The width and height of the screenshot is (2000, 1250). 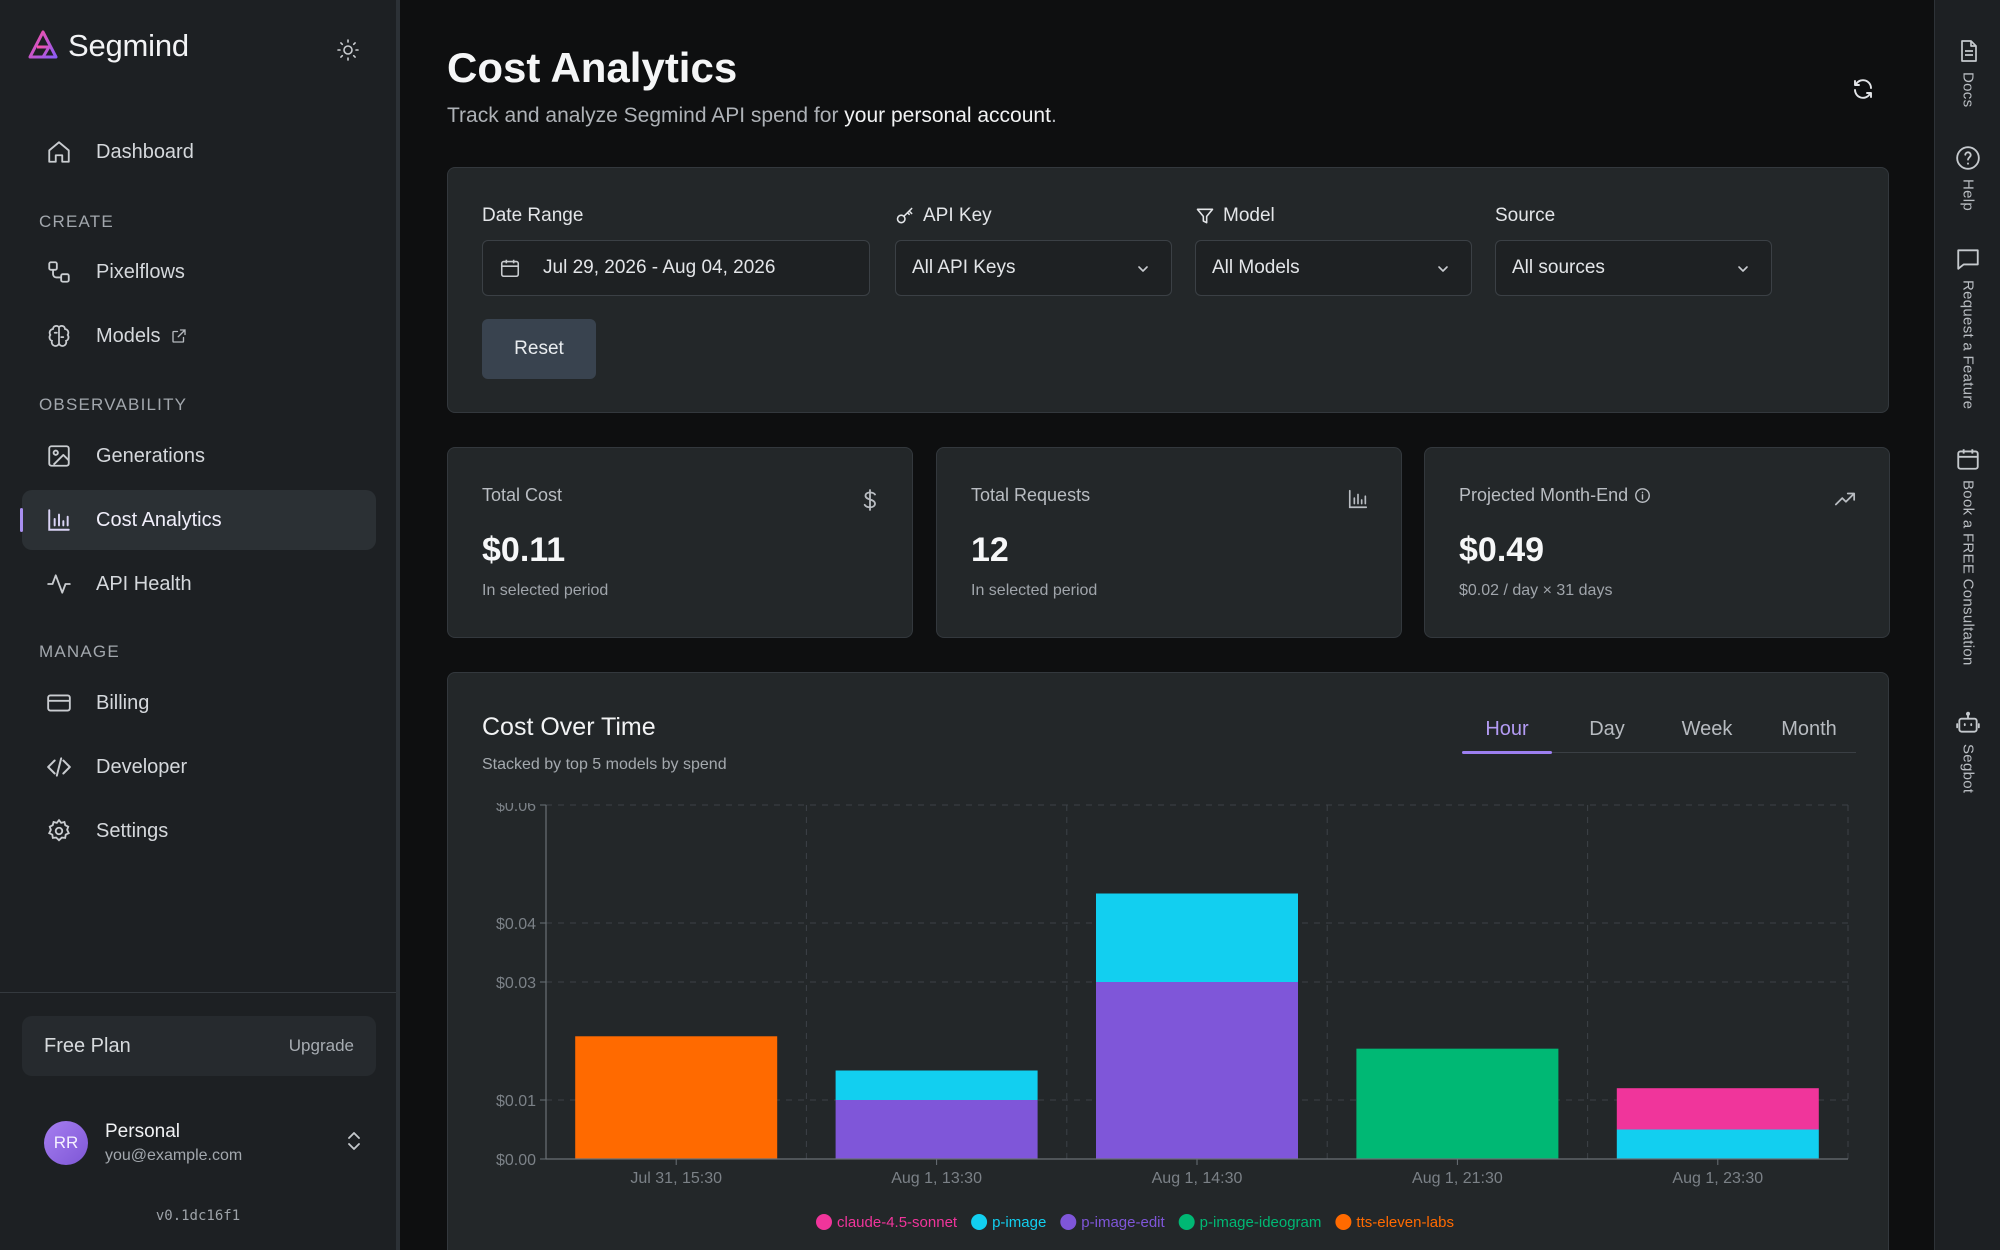 What do you see at coordinates (1205, 216) in the screenshot?
I see `filter-icon` at bounding box center [1205, 216].